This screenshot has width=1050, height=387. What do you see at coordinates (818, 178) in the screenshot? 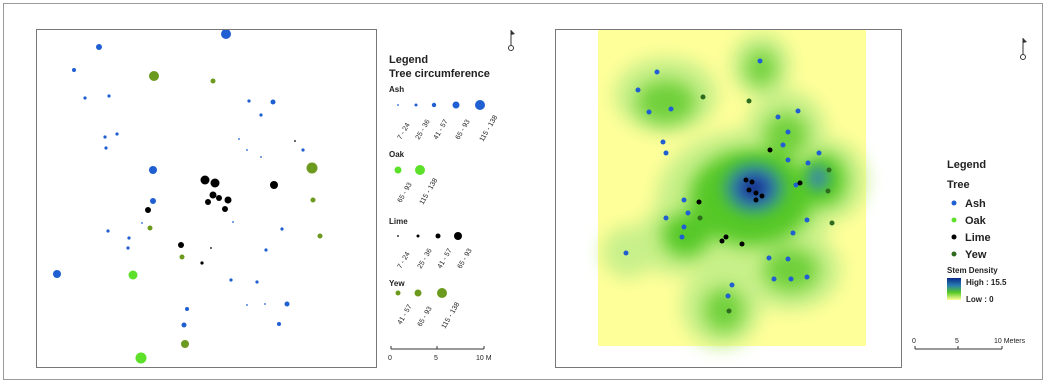
I see `density-side-zone` at bounding box center [818, 178].